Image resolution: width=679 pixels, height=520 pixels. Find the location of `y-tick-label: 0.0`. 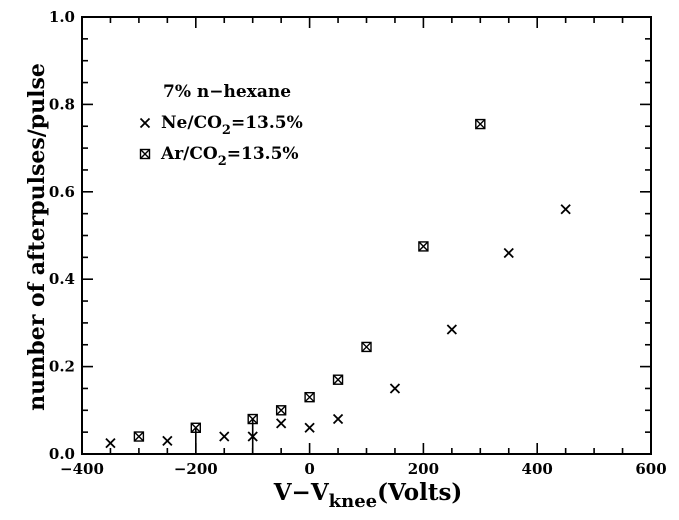

y-tick-label: 0.0 is located at coordinates (62, 454).